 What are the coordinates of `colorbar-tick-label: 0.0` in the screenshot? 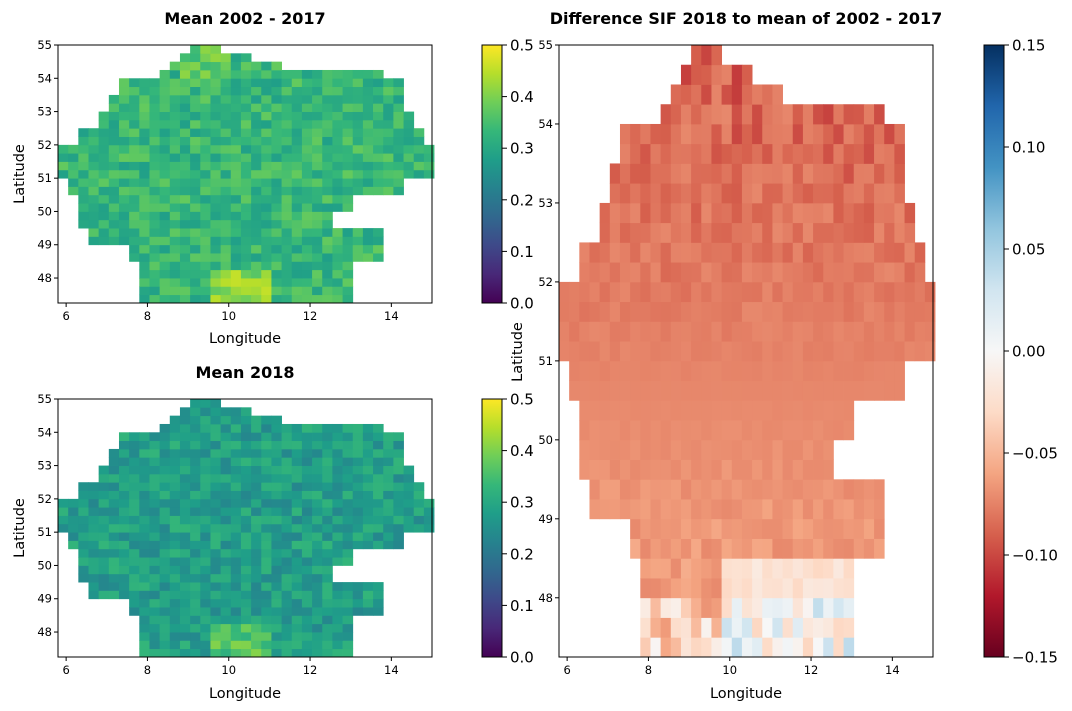 It's located at (522, 304).